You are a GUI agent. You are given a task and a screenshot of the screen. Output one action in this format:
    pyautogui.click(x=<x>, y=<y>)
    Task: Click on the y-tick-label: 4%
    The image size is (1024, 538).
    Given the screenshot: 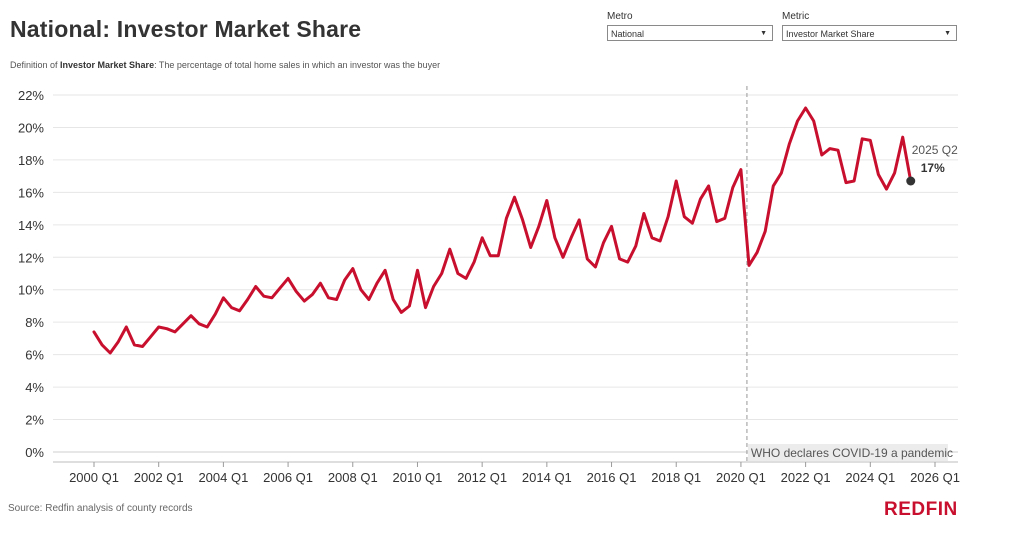 What is the action you would take?
    pyautogui.click(x=34, y=387)
    